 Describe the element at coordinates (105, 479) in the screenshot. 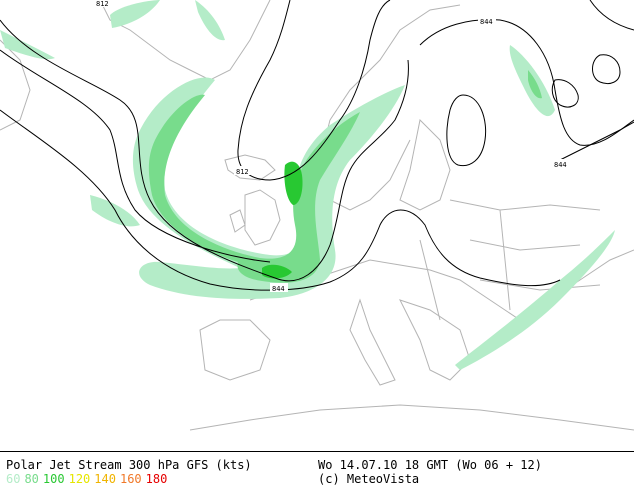

I see `legend-140: 140` at that location.